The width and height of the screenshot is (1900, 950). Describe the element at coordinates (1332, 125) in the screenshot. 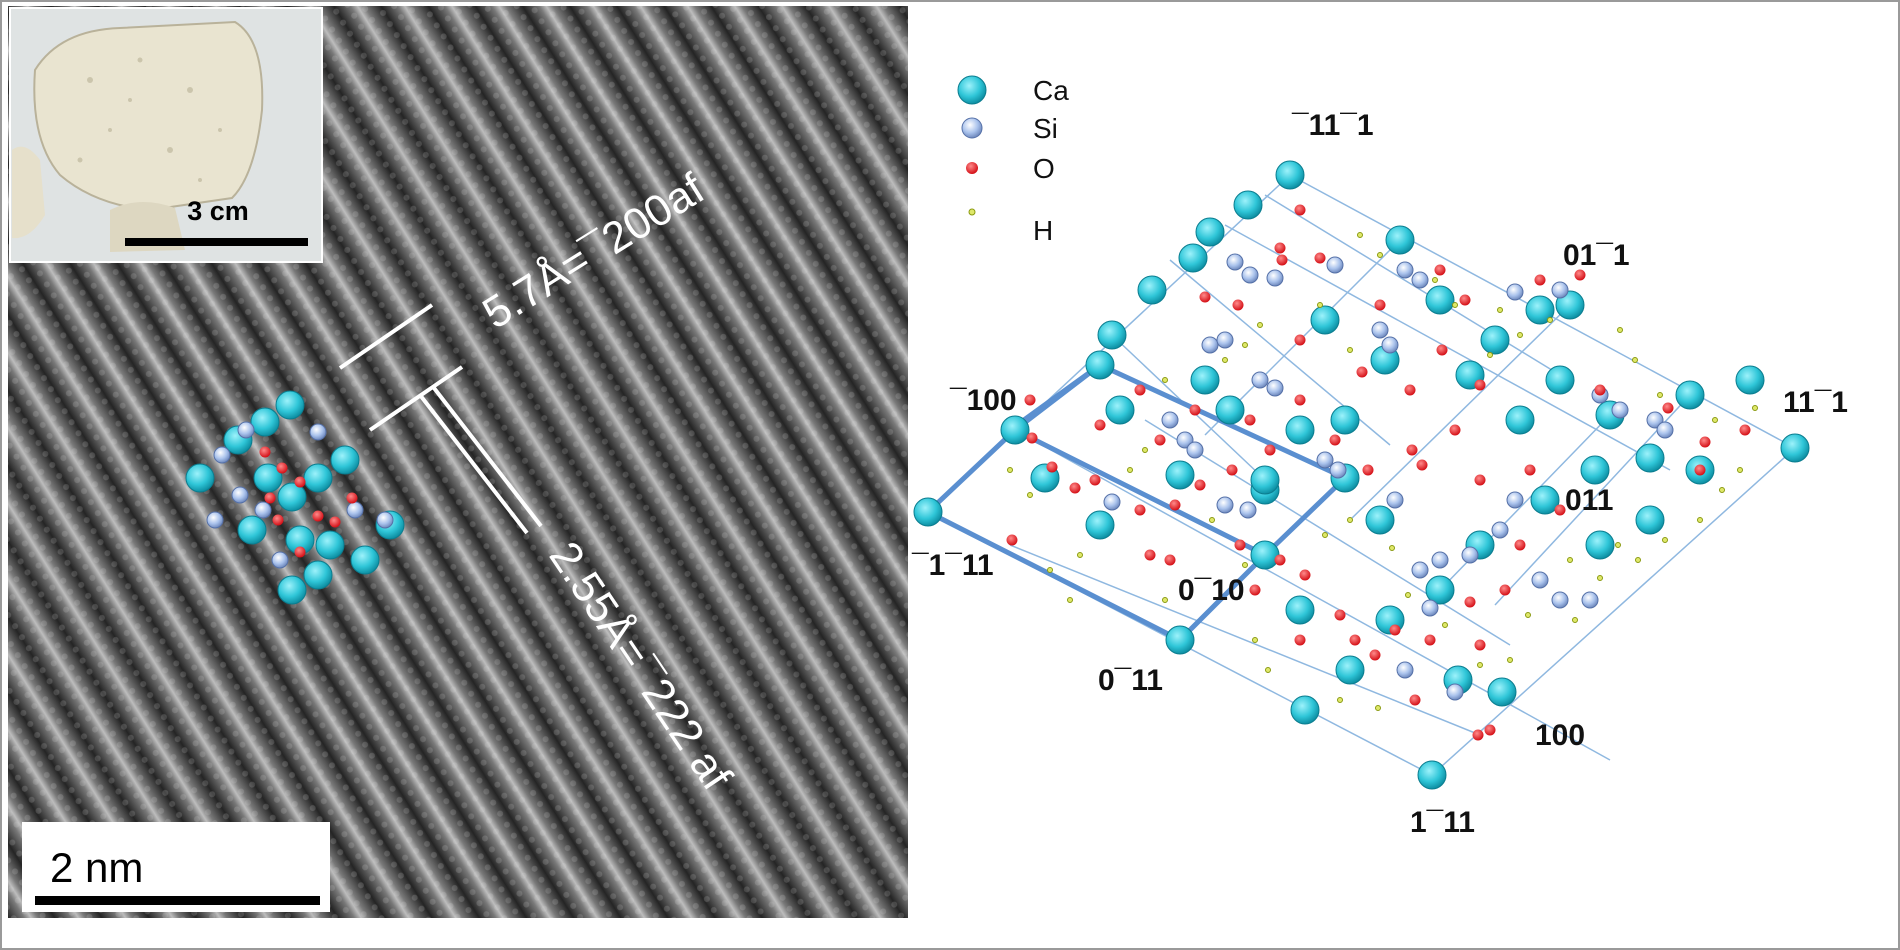

I see `label-top: ¯11¯1` at that location.